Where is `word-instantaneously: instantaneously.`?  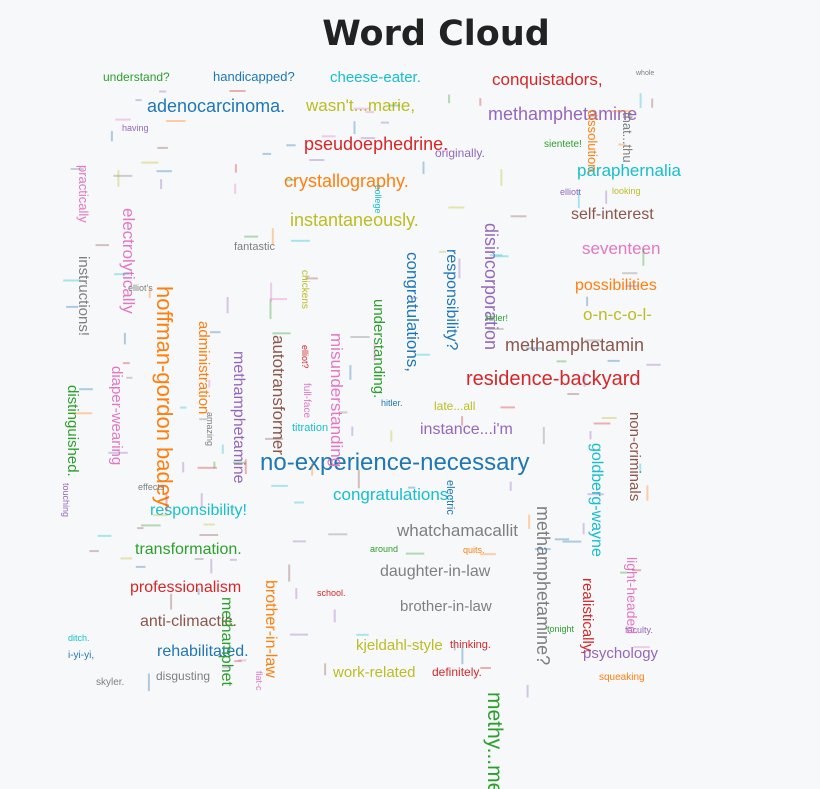 word-instantaneously: instantaneously. is located at coordinates (354, 220).